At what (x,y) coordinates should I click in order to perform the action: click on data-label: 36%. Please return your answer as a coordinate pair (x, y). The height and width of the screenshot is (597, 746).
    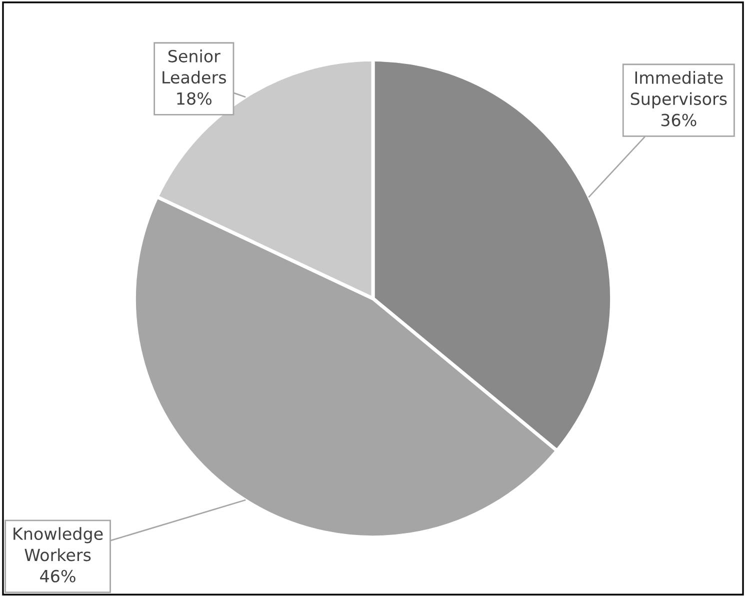
    Looking at the image, I should click on (678, 120).